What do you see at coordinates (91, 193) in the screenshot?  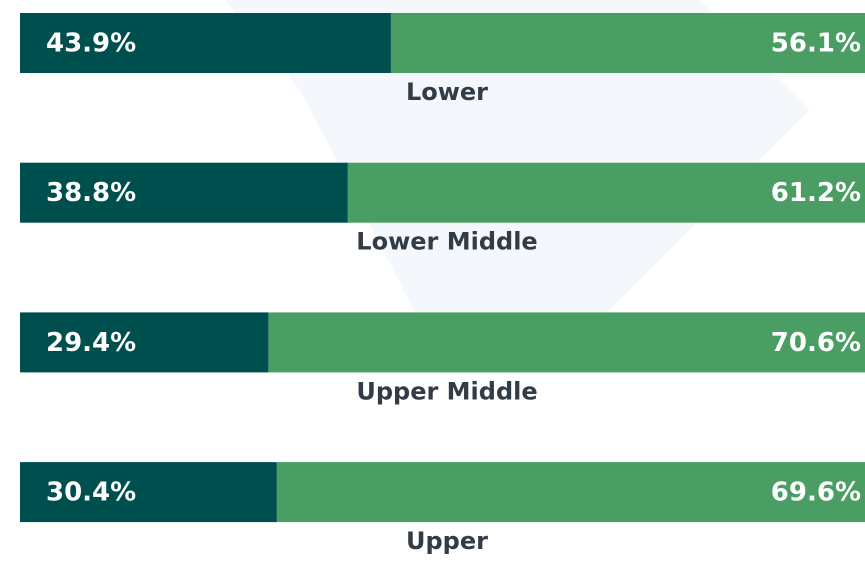 I see `value-label: 38.8%` at bounding box center [91, 193].